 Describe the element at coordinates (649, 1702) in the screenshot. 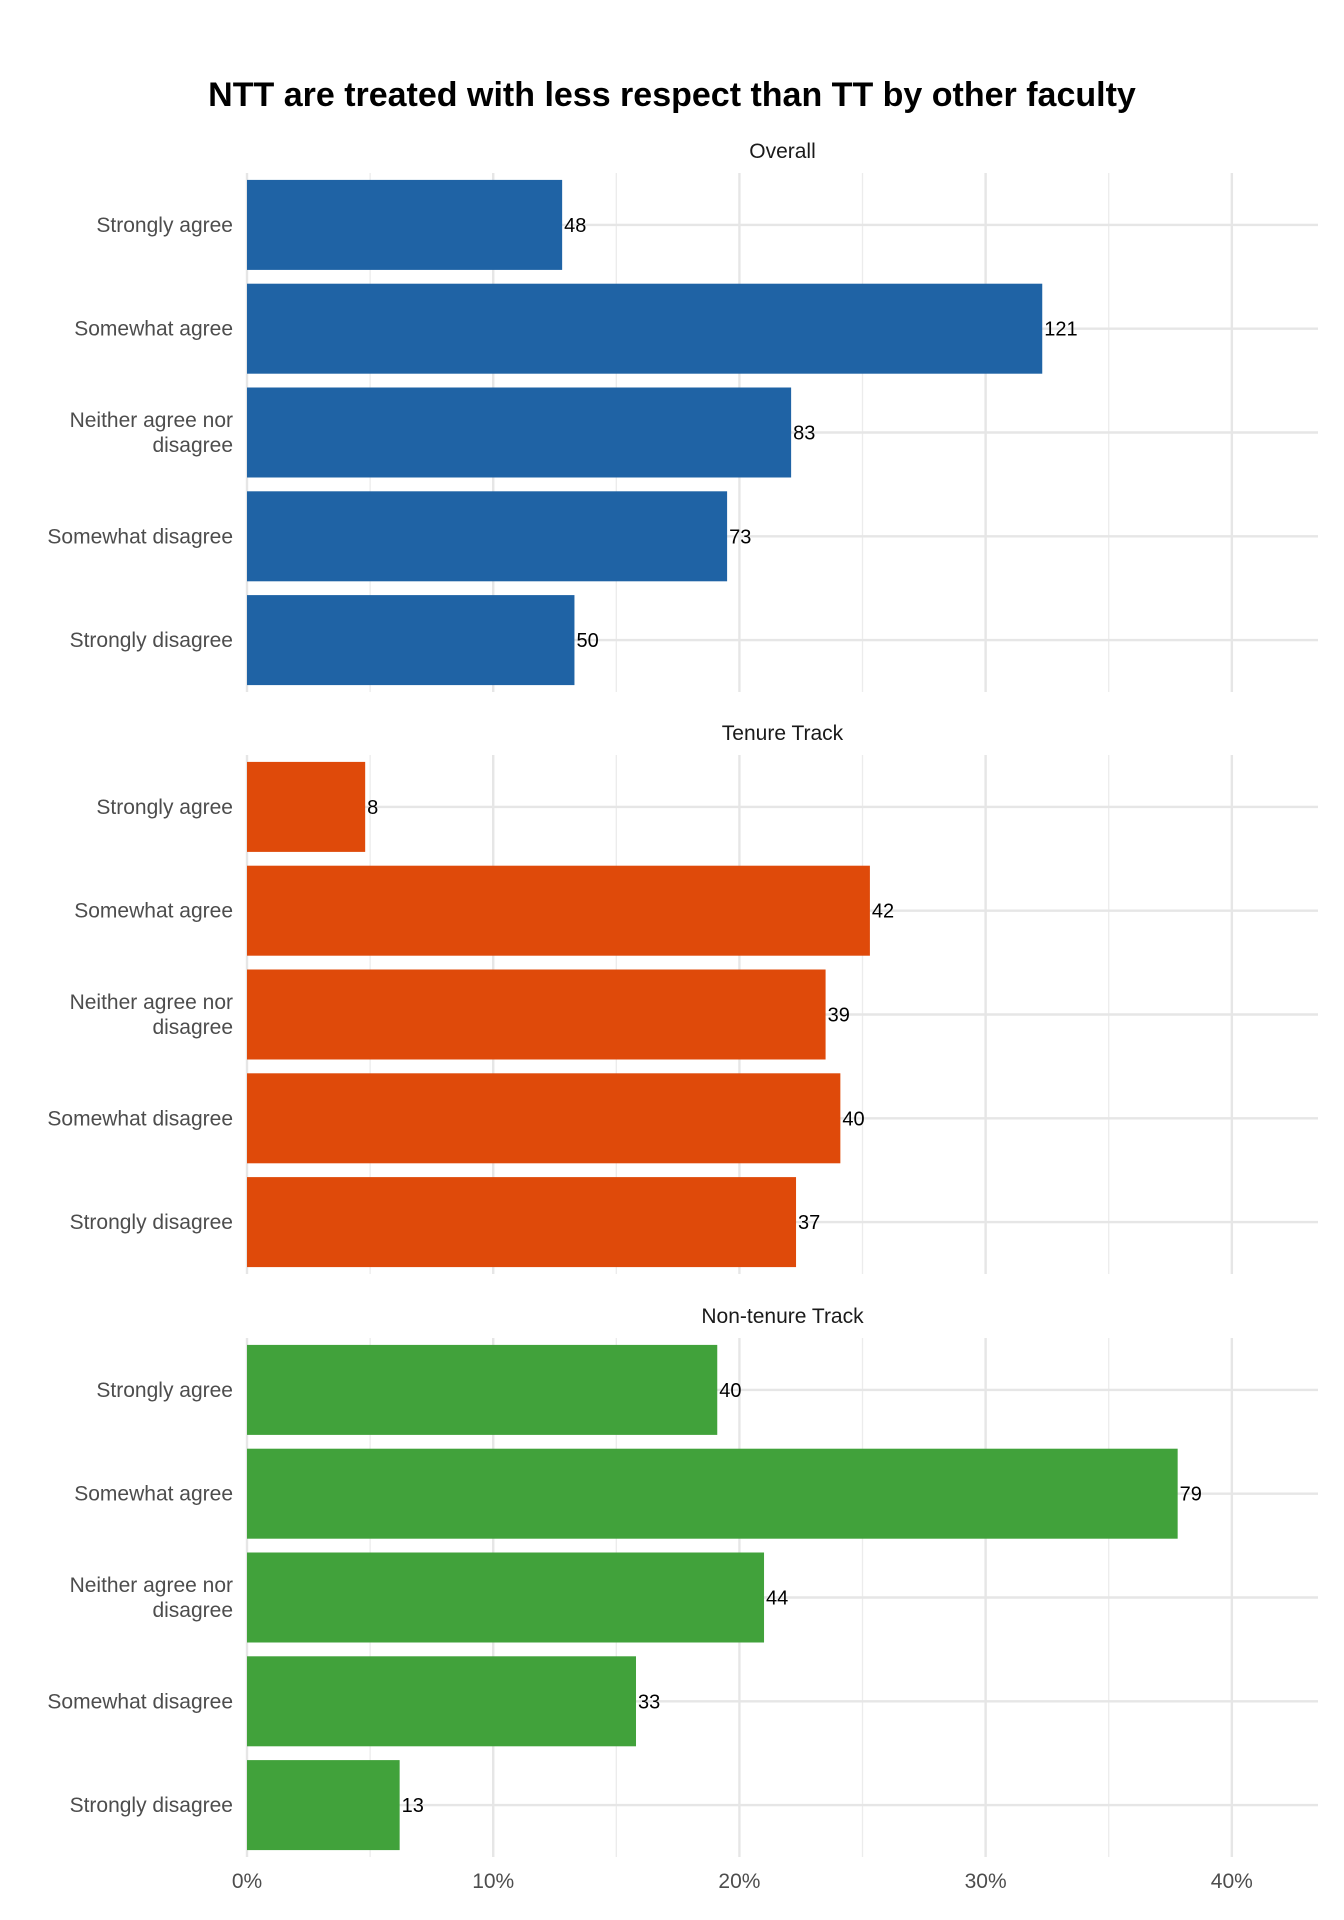

I see `bar-value-label: 33` at that location.